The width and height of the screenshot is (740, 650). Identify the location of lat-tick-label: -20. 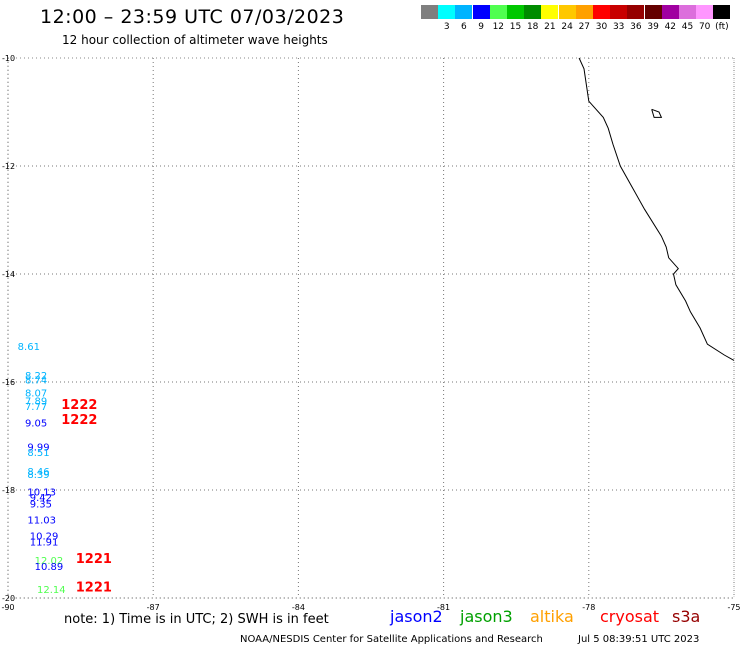
(8, 598).